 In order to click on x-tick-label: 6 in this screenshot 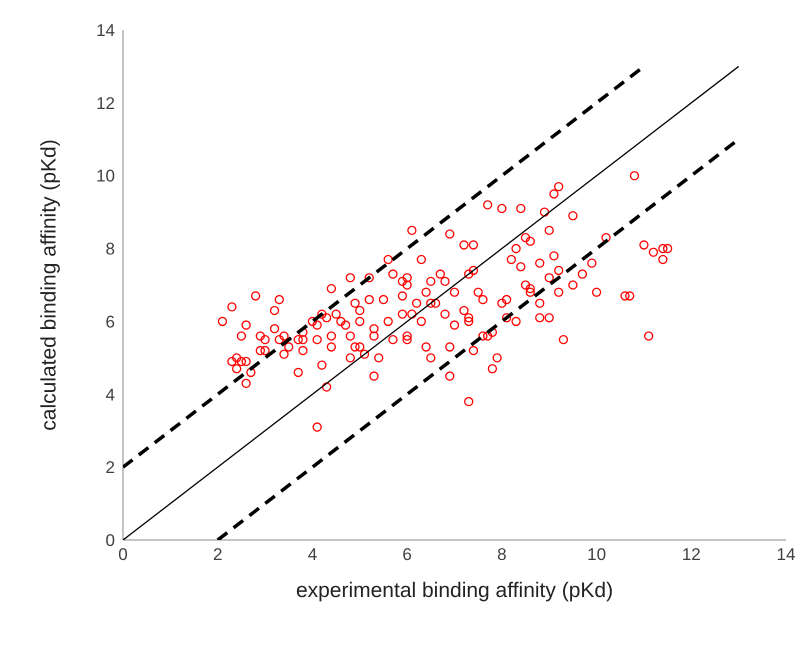, I will do `click(407, 554)`.